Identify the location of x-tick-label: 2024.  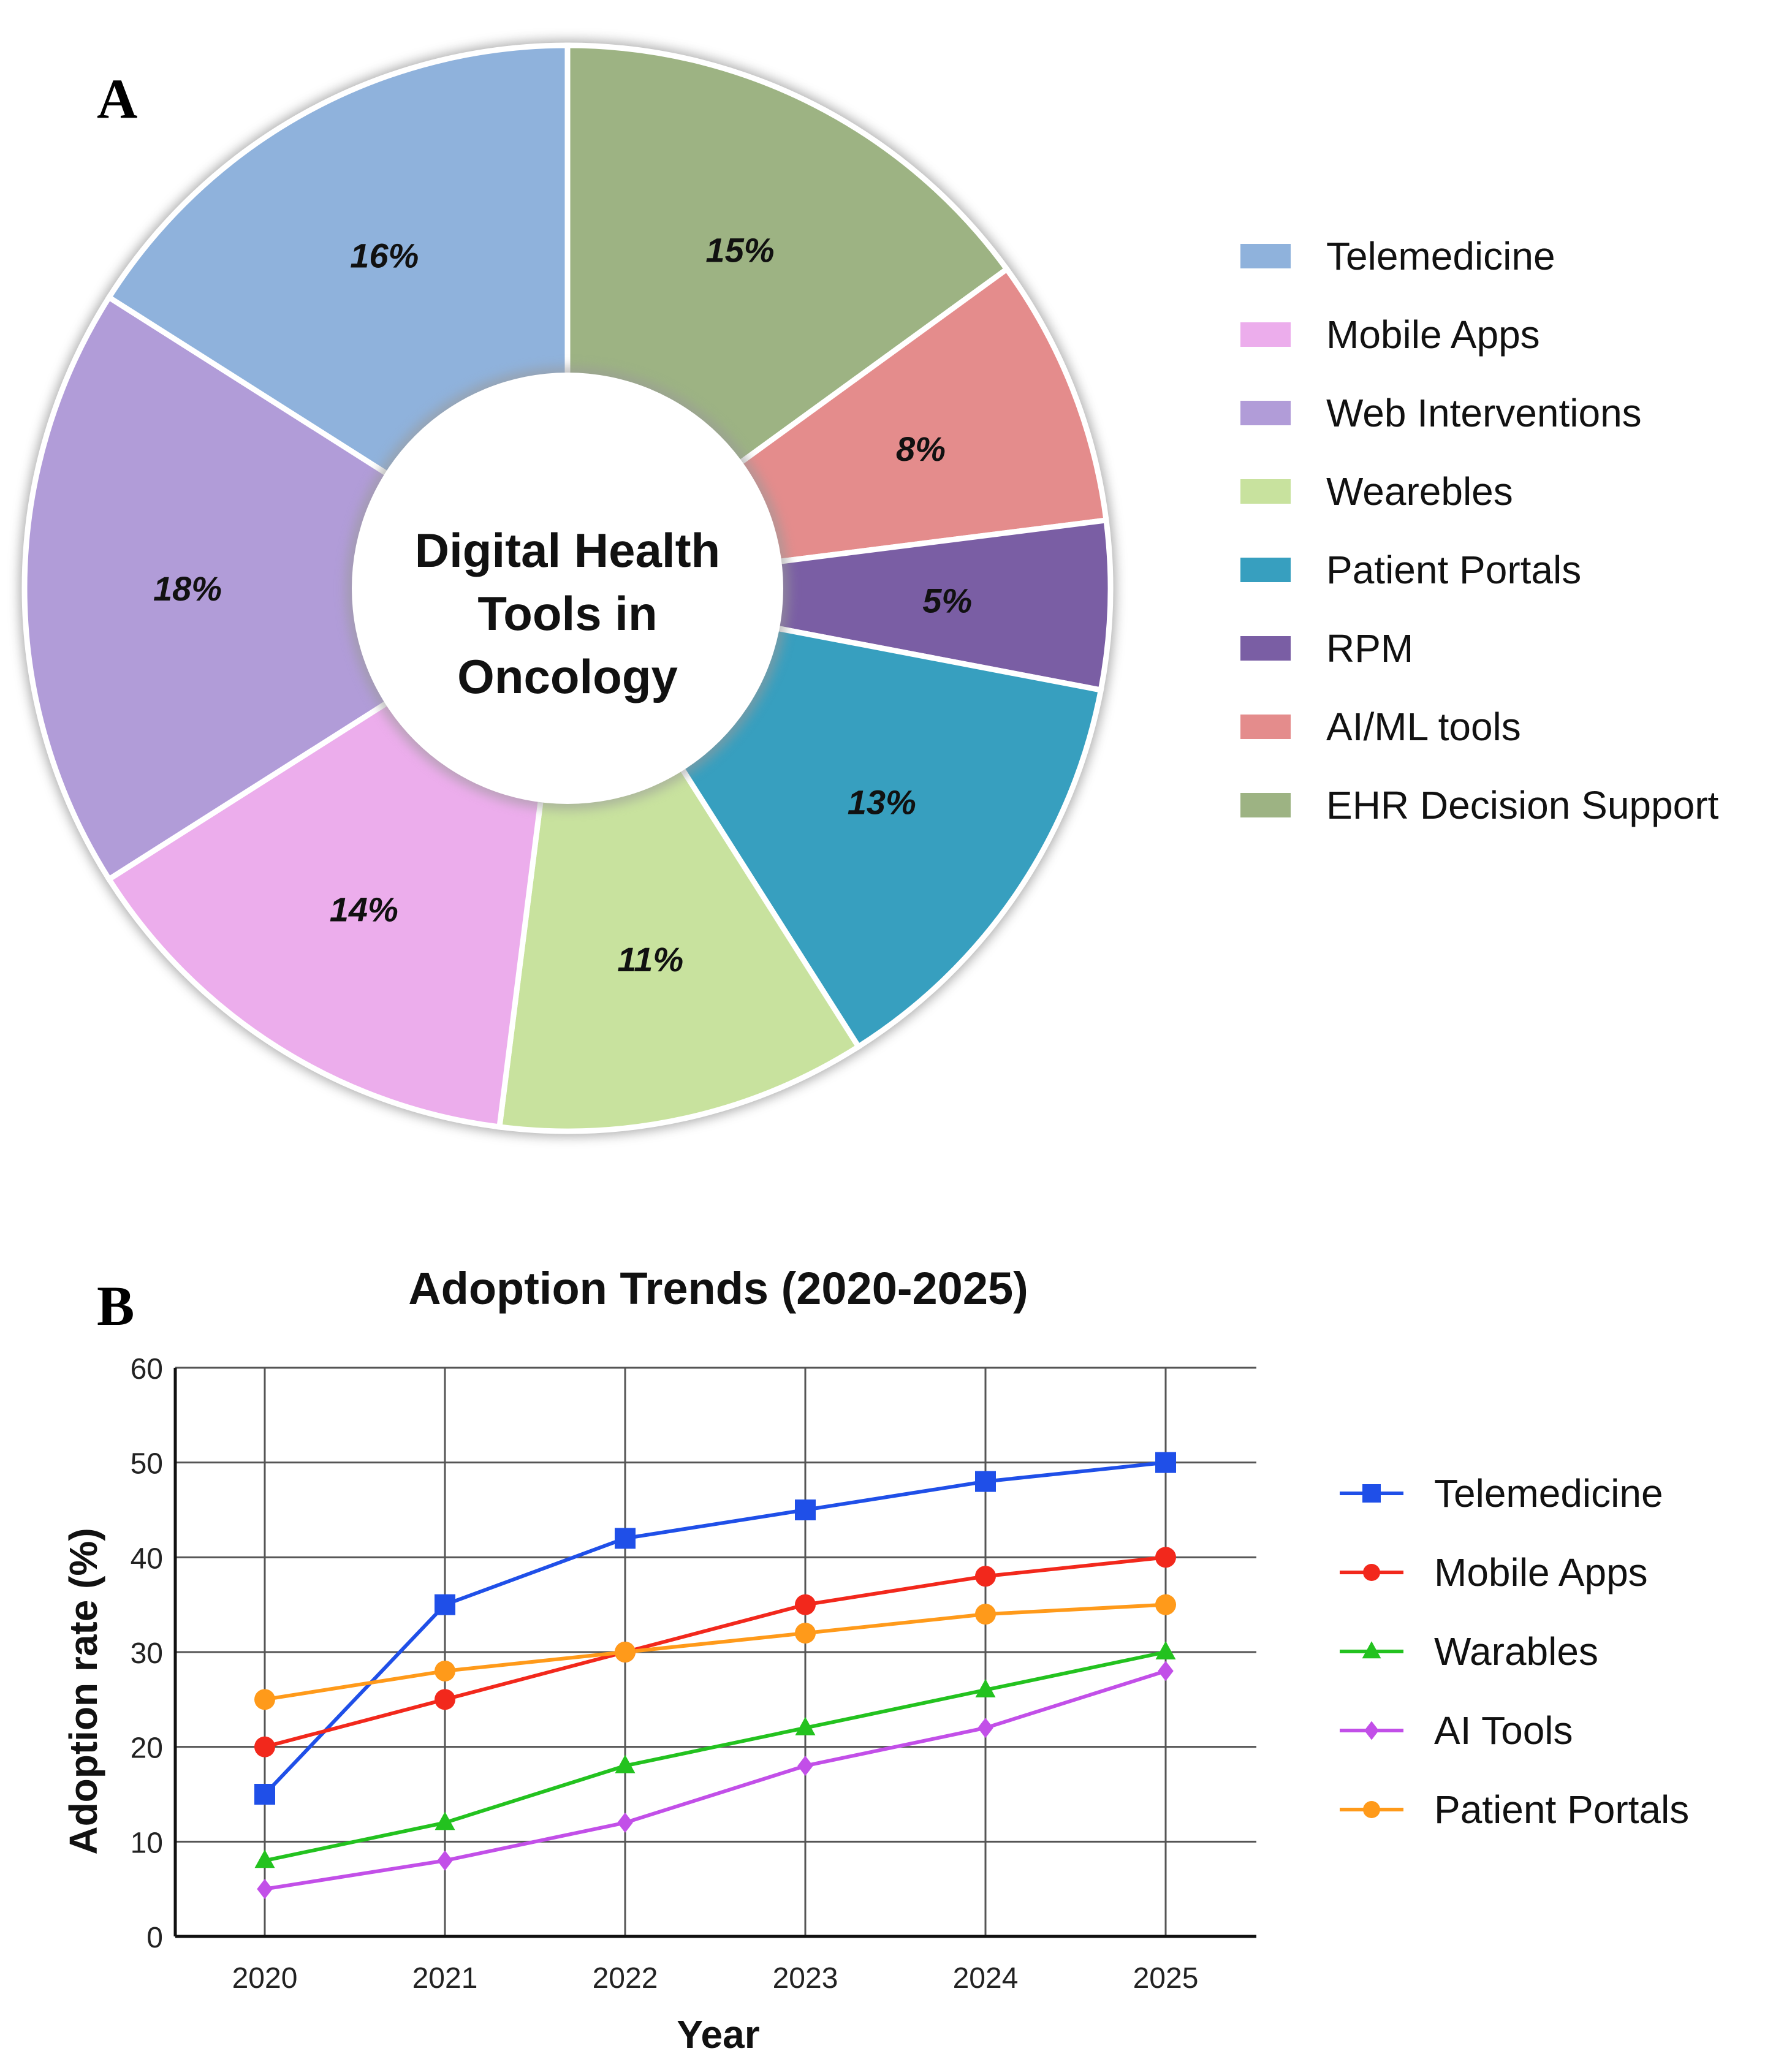
(986, 1978).